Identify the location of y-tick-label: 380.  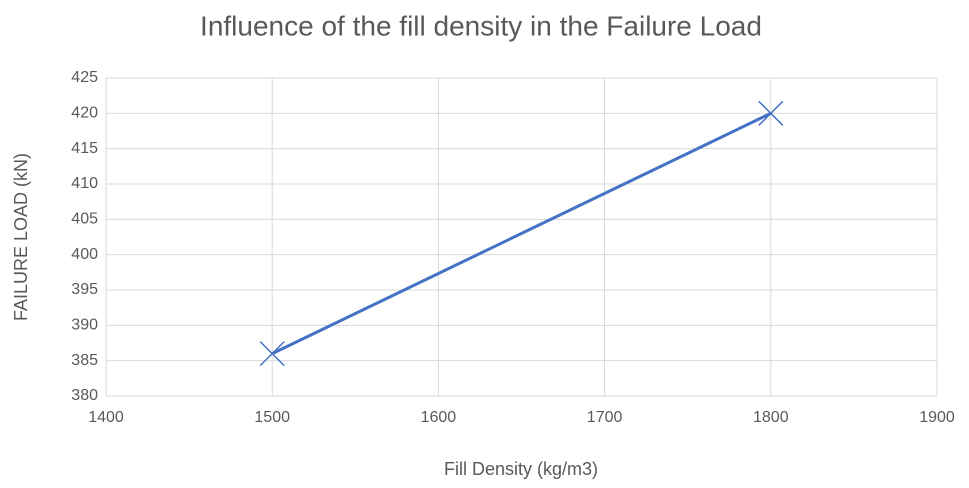
(84, 395).